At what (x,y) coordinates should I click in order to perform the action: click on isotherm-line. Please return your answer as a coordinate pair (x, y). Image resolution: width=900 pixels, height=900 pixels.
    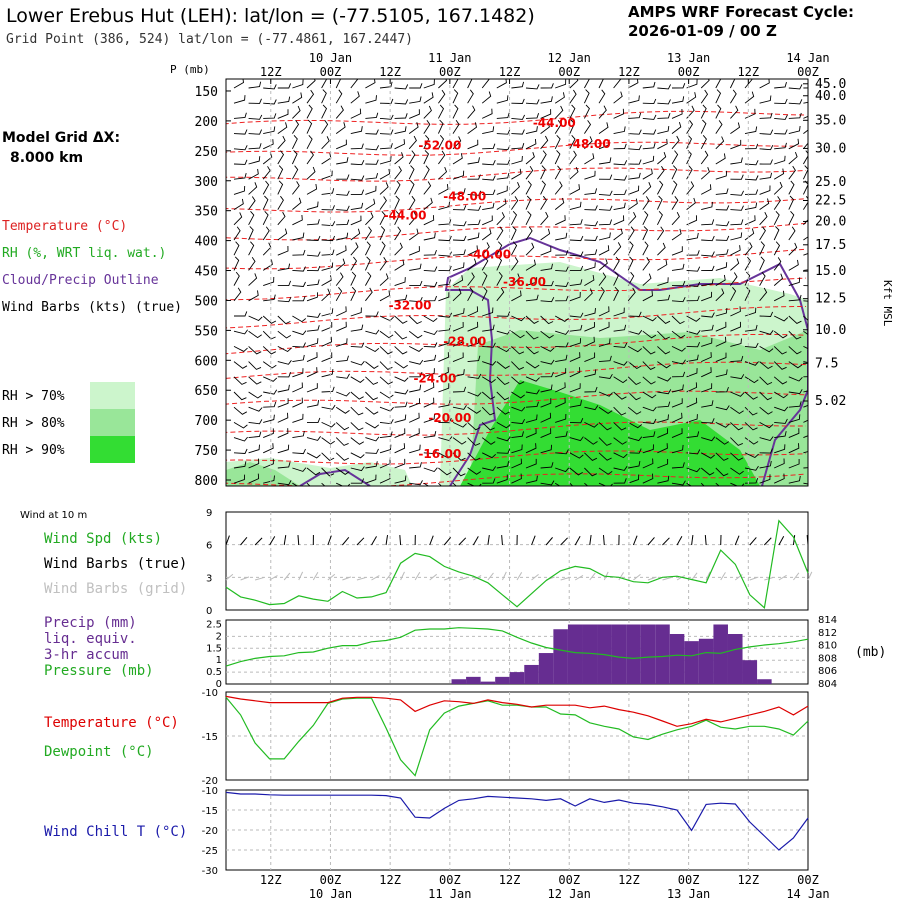
    Looking at the image, I should click on (516, 370).